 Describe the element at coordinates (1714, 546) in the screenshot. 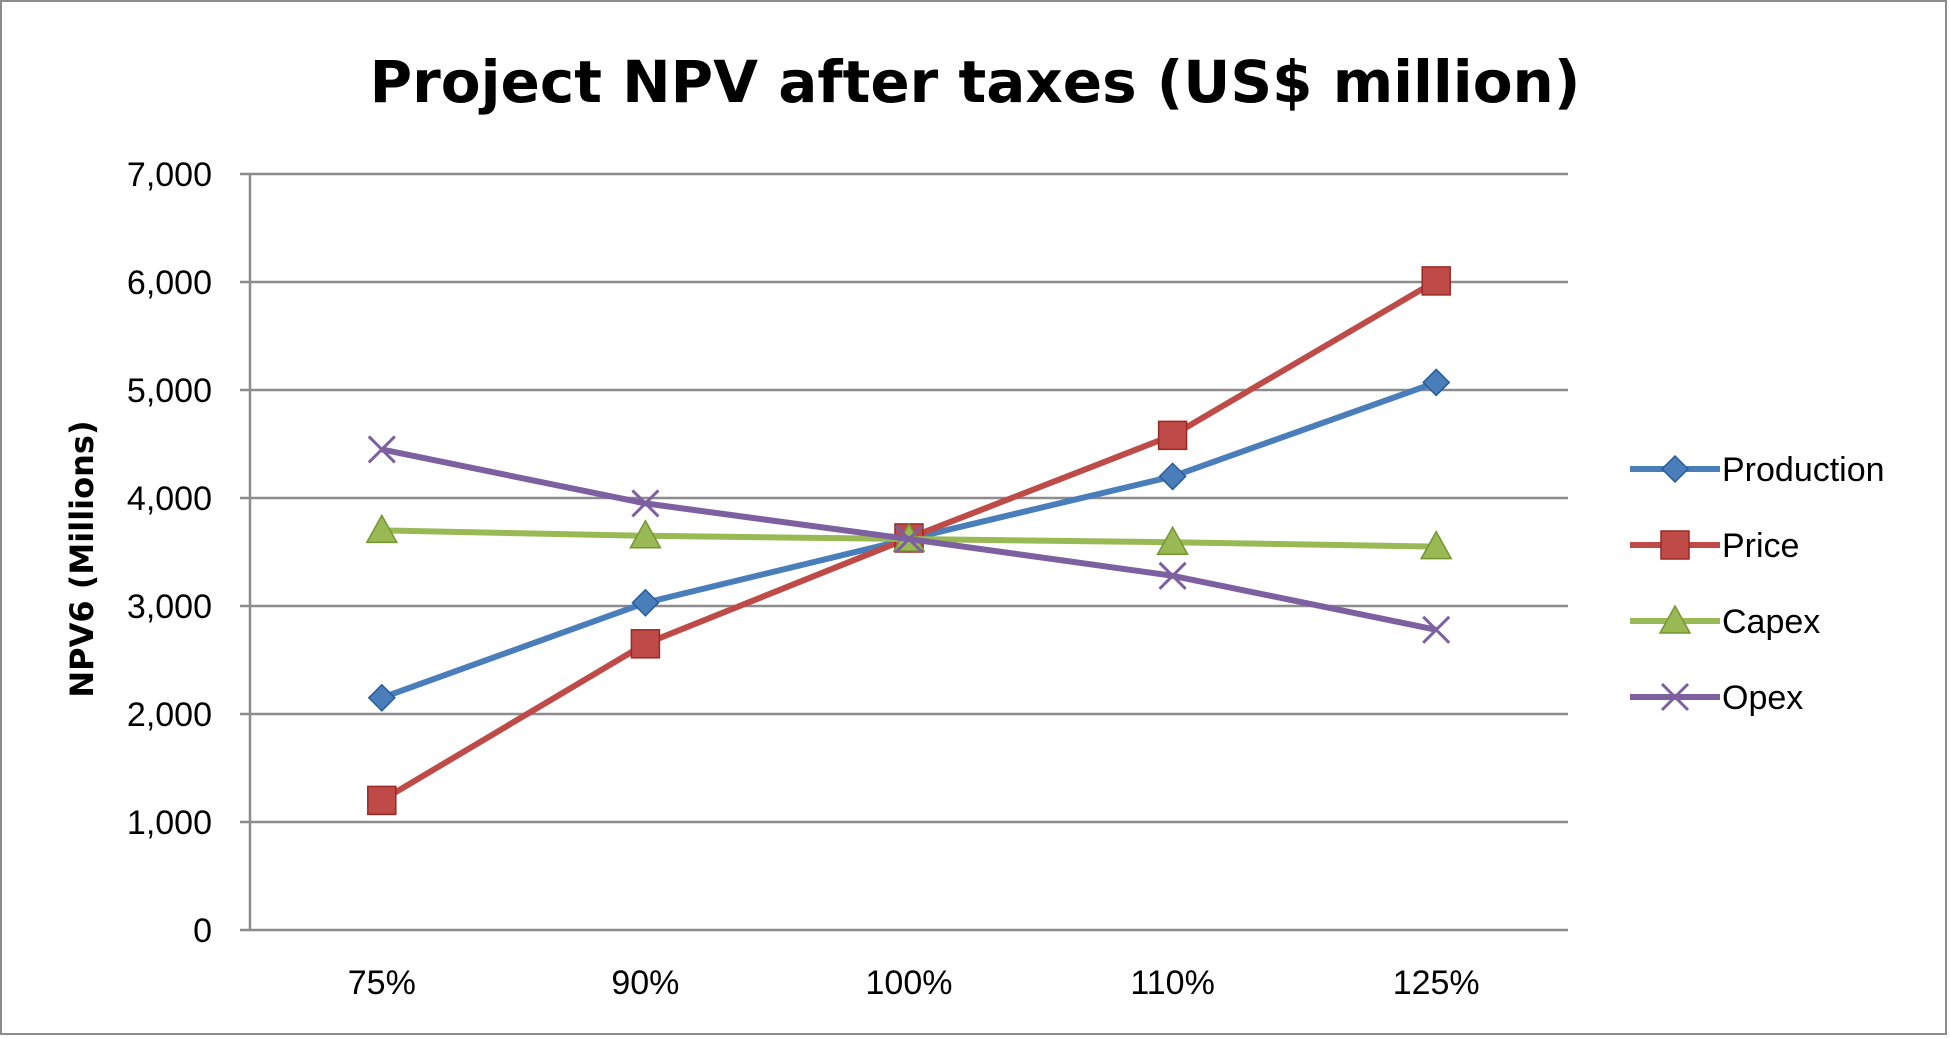

I see `legend-item-price: Price` at that location.